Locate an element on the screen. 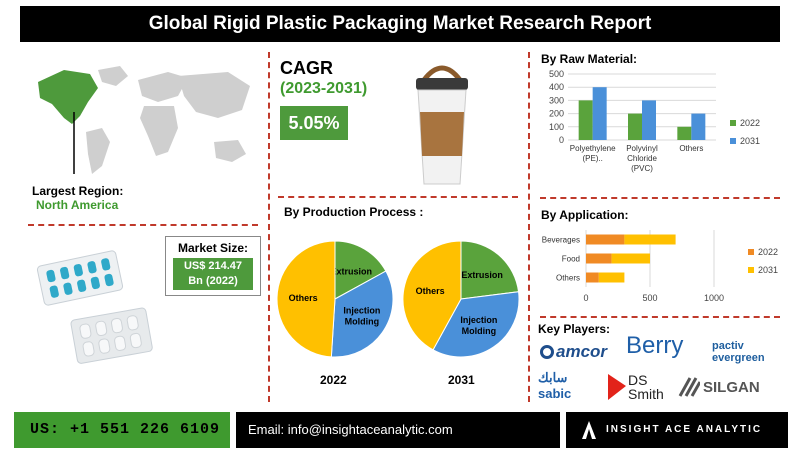 This screenshot has height=450, width=800. raw-x-tick: Polyvinyl is located at coordinates (642, 148).